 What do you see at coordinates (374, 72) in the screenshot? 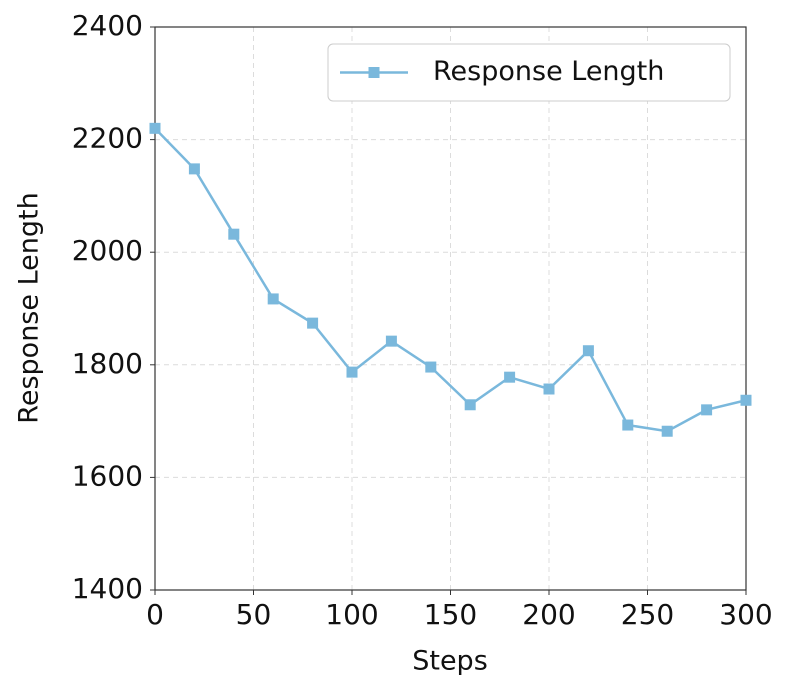
I see `legend-marker` at bounding box center [374, 72].